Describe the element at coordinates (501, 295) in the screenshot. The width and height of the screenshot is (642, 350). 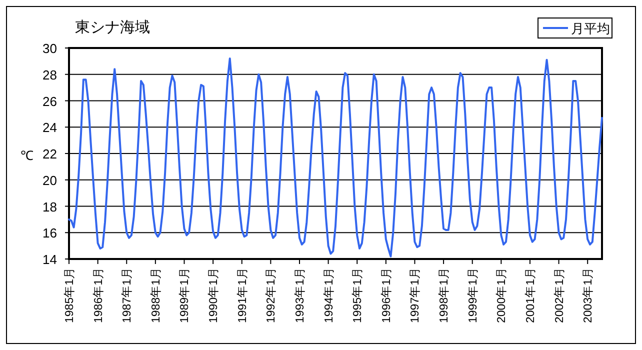
I see `x-tick-label: 2000年1月` at that location.